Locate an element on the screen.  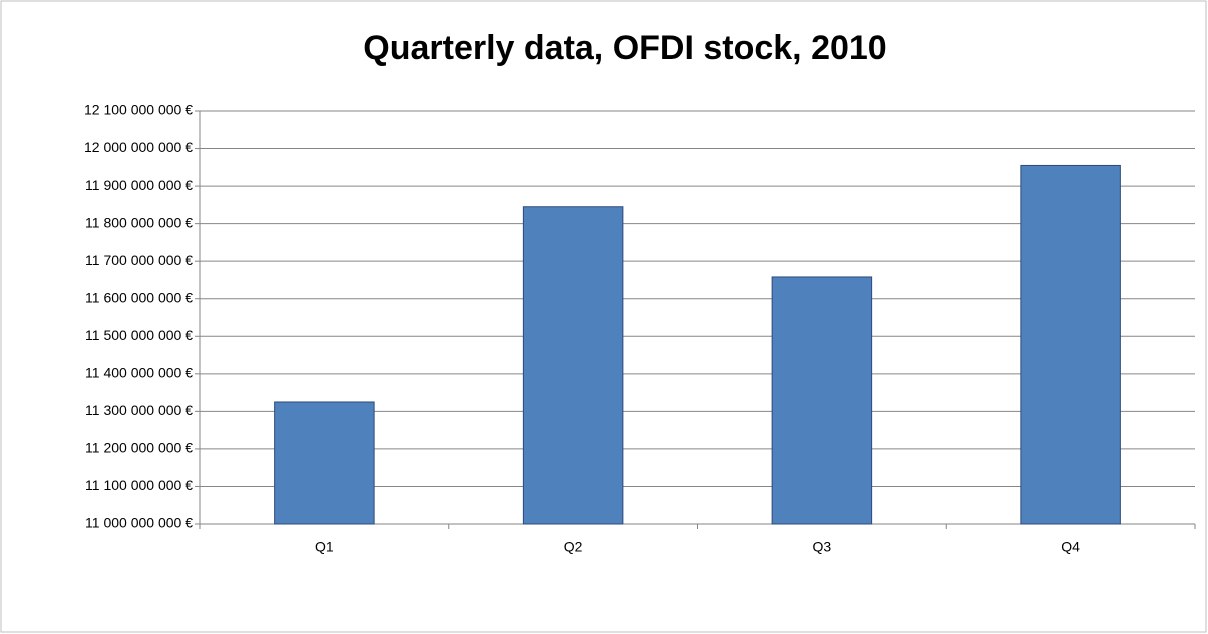
y-tick-label: 11 600 000 000 € is located at coordinates (139, 297).